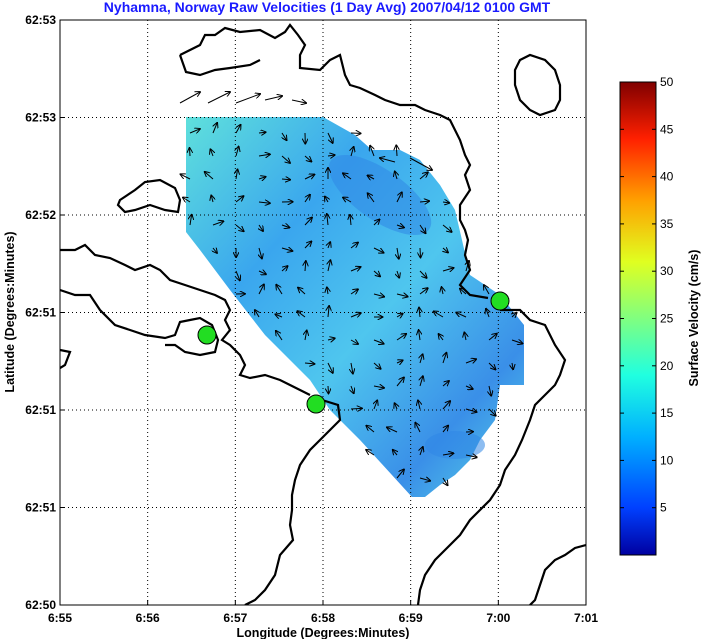 The width and height of the screenshot is (702, 639). Describe the element at coordinates (663, 508) in the screenshot. I see `colorbar-tick-label: 5` at that location.